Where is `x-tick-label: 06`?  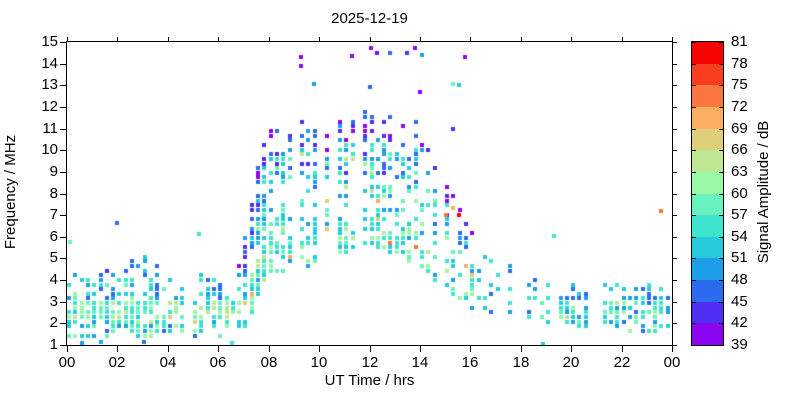
x-tick-label: 06 is located at coordinates (218, 362).